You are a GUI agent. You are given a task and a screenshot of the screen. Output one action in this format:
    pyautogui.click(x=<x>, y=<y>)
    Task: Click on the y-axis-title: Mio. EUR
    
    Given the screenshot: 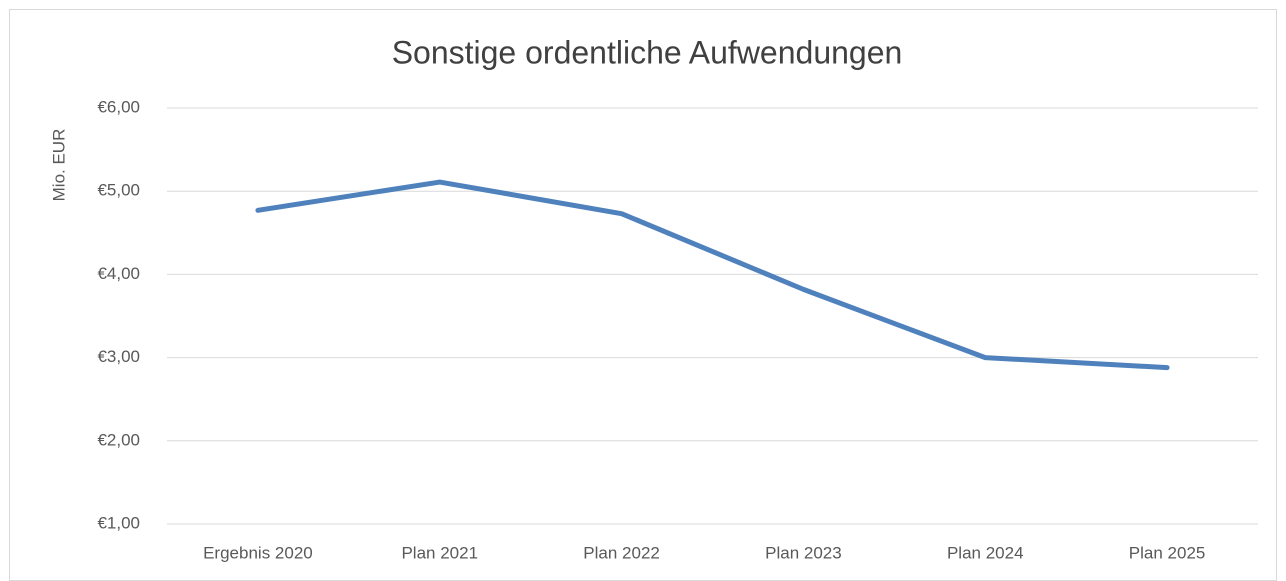 What is the action you would take?
    pyautogui.click(x=58, y=165)
    